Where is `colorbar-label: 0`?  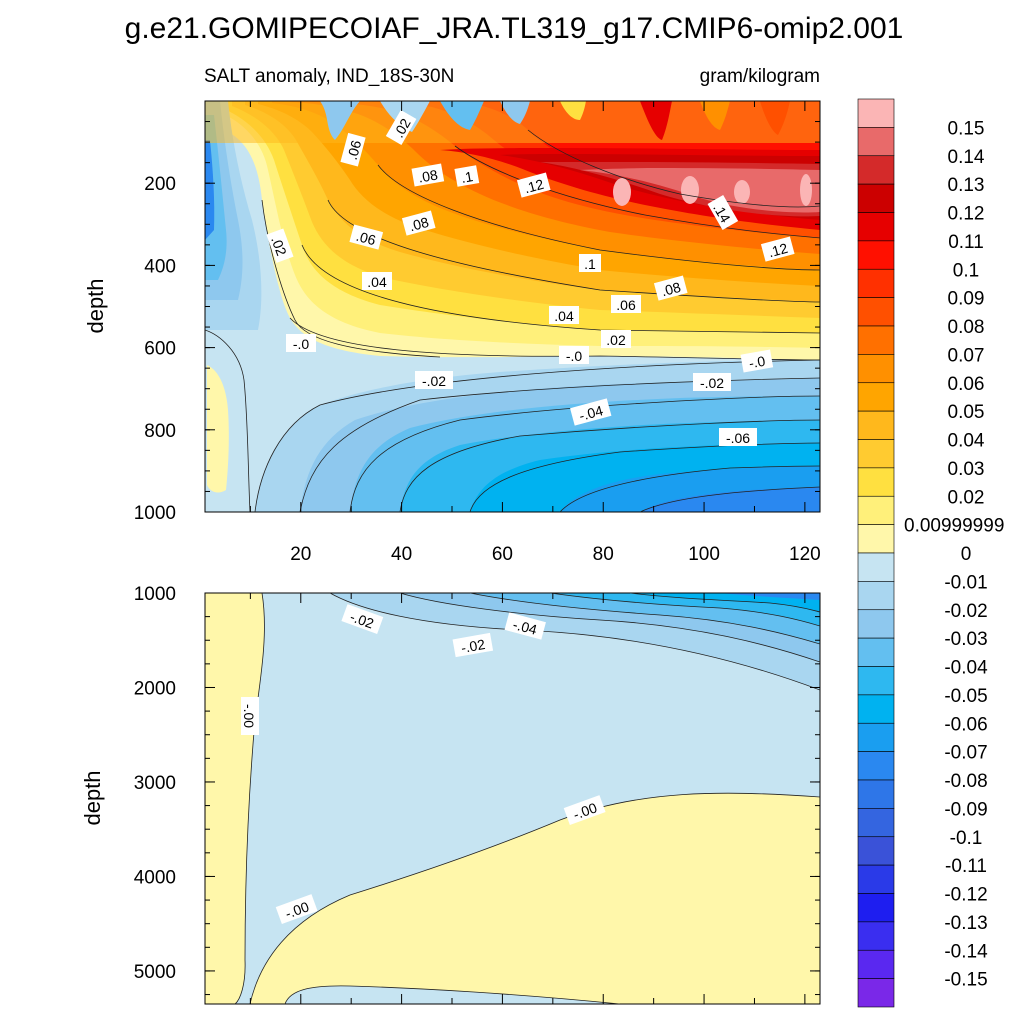
colorbar-label: 0 is located at coordinates (966, 554).